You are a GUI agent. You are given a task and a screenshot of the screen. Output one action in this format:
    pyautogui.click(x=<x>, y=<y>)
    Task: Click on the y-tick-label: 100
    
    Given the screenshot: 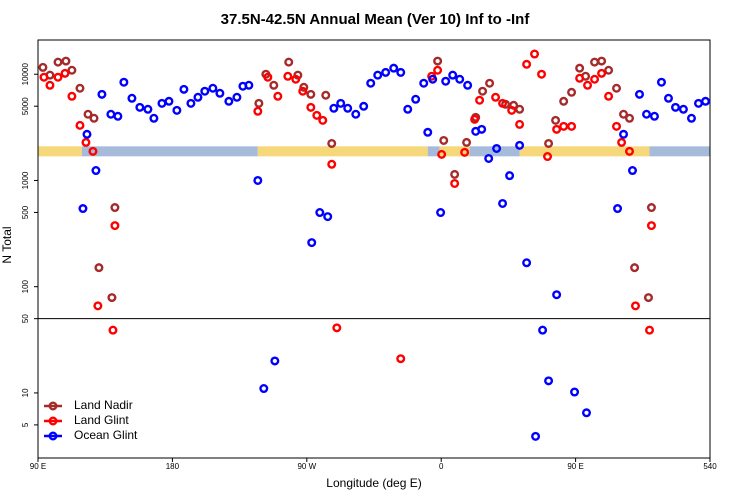 What is the action you would take?
    pyautogui.click(x=25, y=286)
    